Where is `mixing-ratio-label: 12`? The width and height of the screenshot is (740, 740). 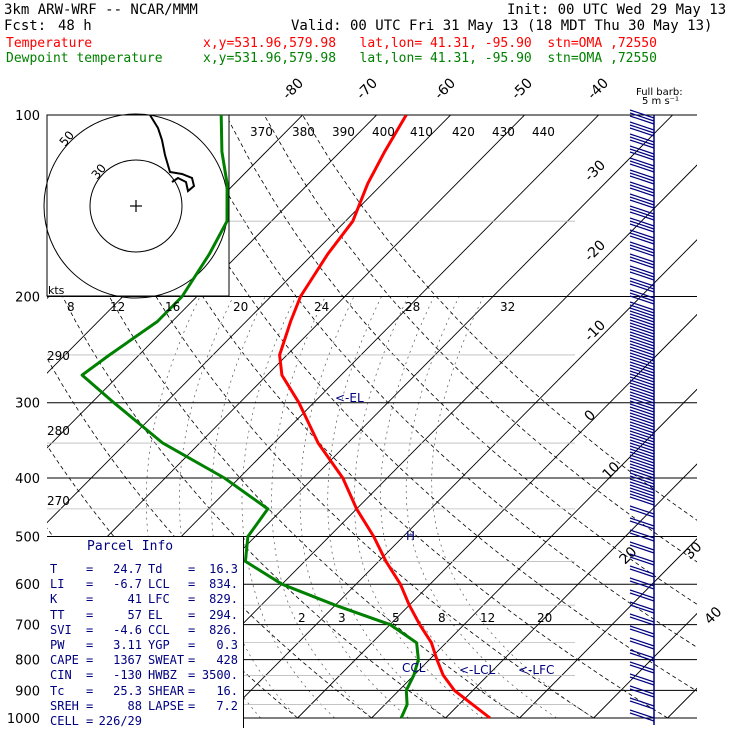
mixing-ratio-label: 12 is located at coordinates (487, 618).